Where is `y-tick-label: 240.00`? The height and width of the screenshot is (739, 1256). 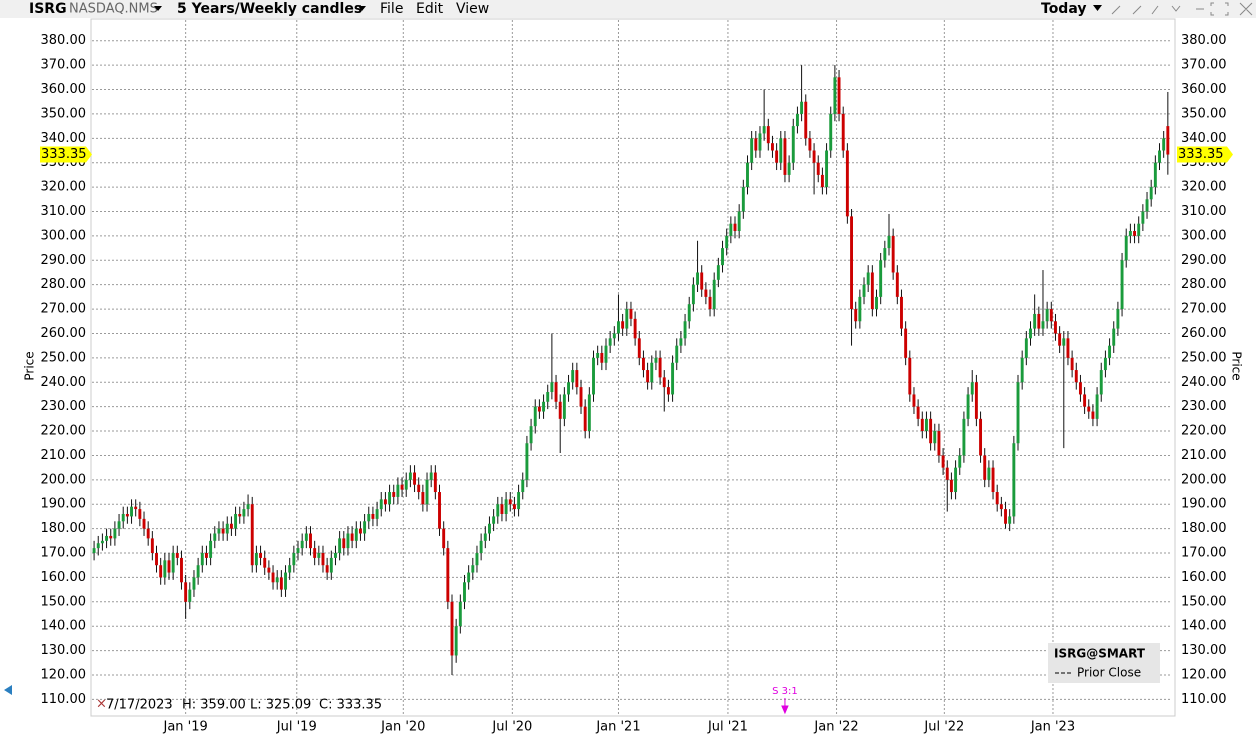
y-tick-label: 240.00 is located at coordinates (1204, 382).